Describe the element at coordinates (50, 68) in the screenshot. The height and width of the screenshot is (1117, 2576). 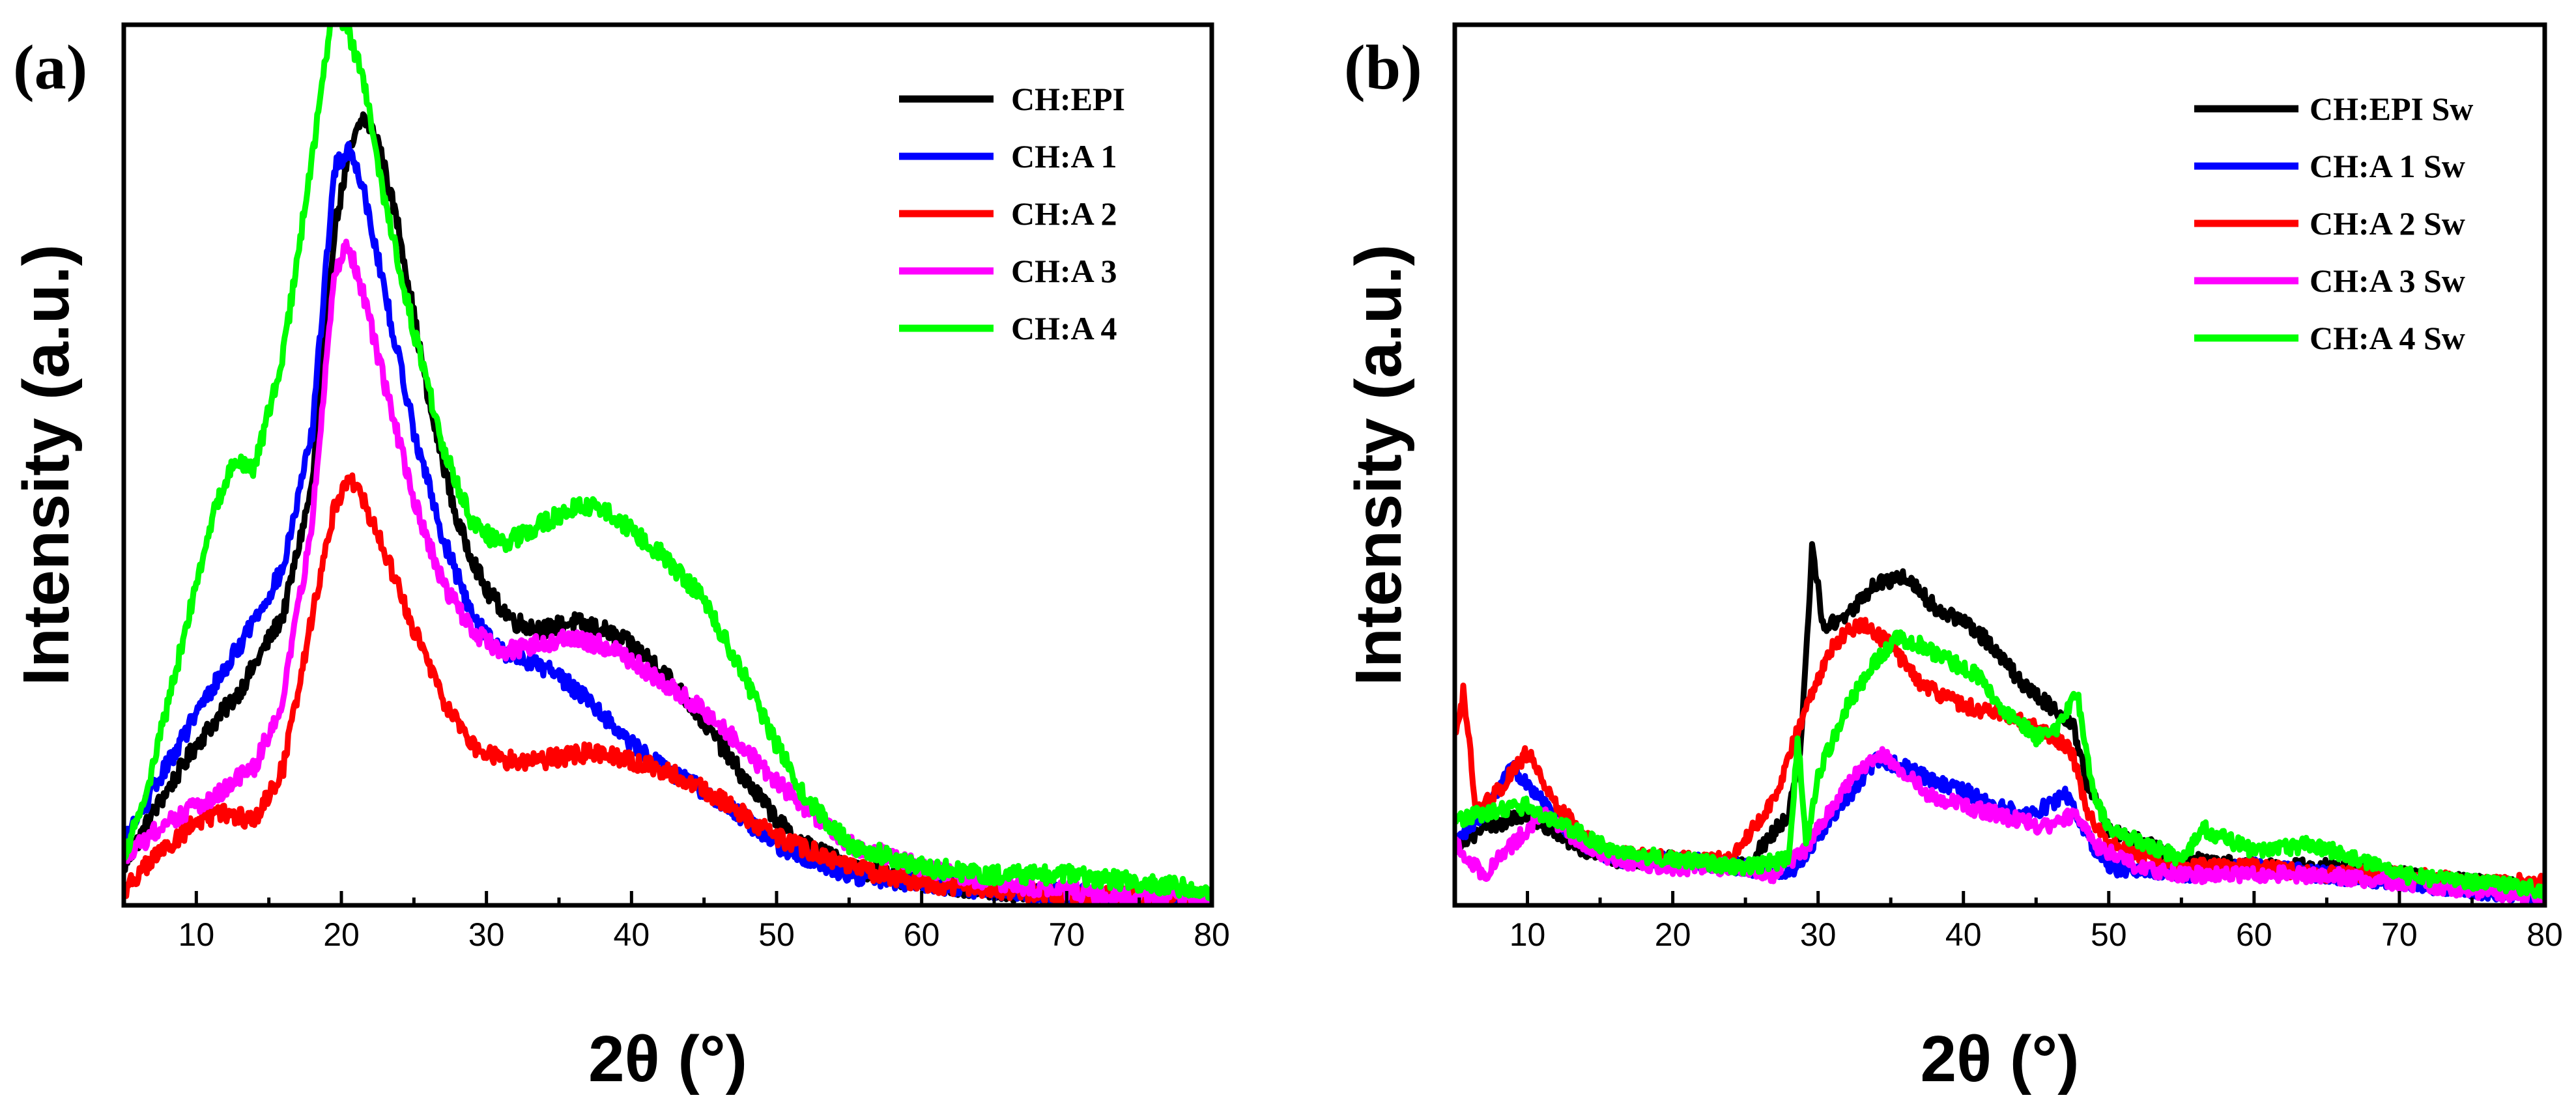
I see `panel-label: (a)` at that location.